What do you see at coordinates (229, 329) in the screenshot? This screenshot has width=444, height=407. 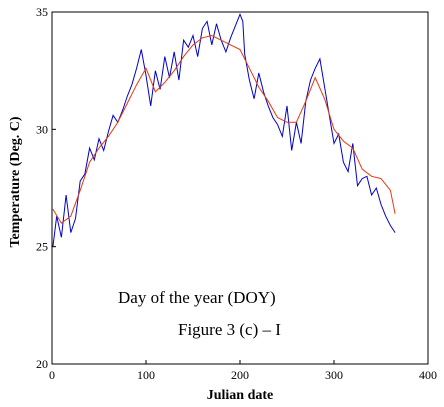 I see `annotation-figure-label: Figure 3 (c) – I` at bounding box center [229, 329].